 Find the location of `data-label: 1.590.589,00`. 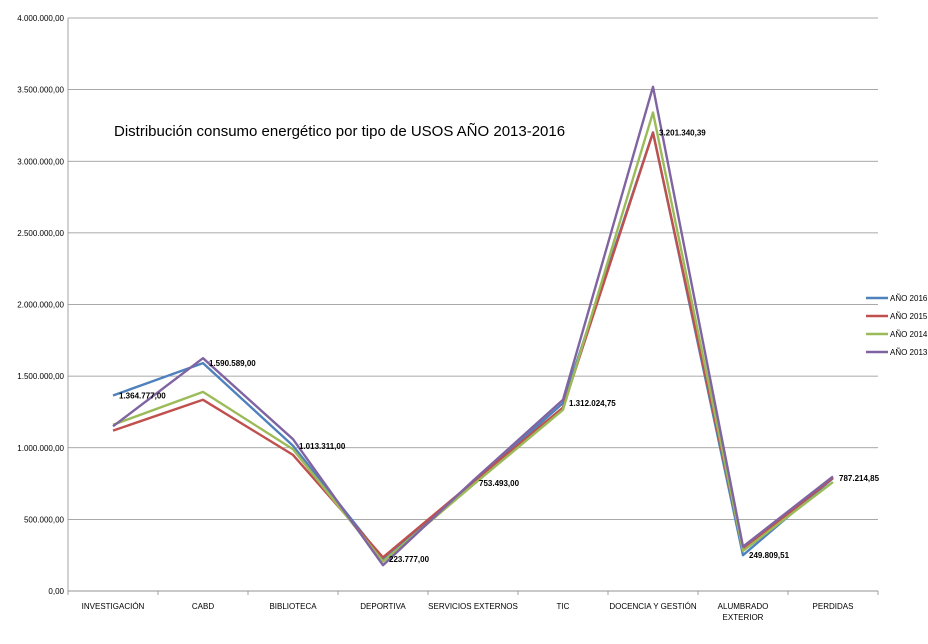

data-label: 1.590.589,00 is located at coordinates (232, 363).